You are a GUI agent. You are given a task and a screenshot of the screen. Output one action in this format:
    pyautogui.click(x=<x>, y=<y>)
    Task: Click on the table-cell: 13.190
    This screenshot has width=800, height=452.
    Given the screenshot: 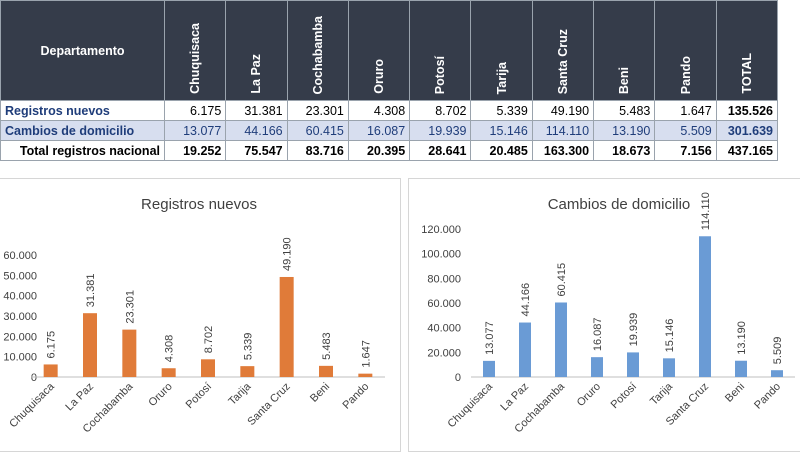 What is the action you would take?
    pyautogui.click(x=624, y=130)
    